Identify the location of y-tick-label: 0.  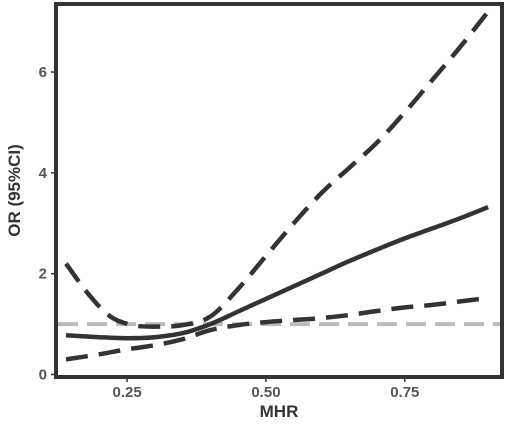
(43, 374).